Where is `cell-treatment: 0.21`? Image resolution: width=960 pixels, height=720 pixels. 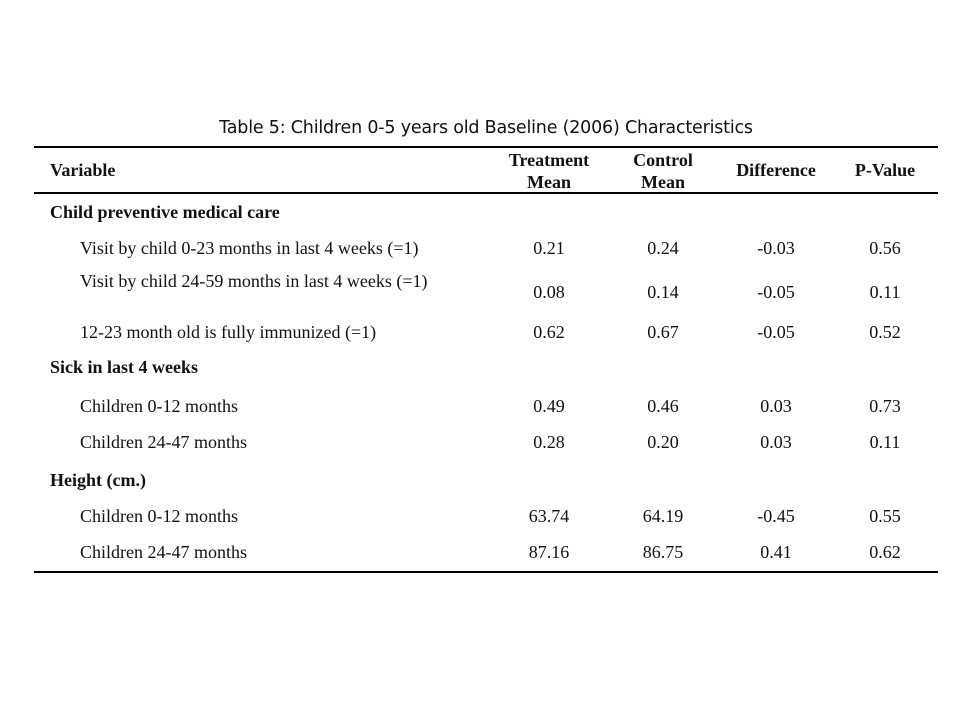 cell-treatment: 0.21 is located at coordinates (549, 248).